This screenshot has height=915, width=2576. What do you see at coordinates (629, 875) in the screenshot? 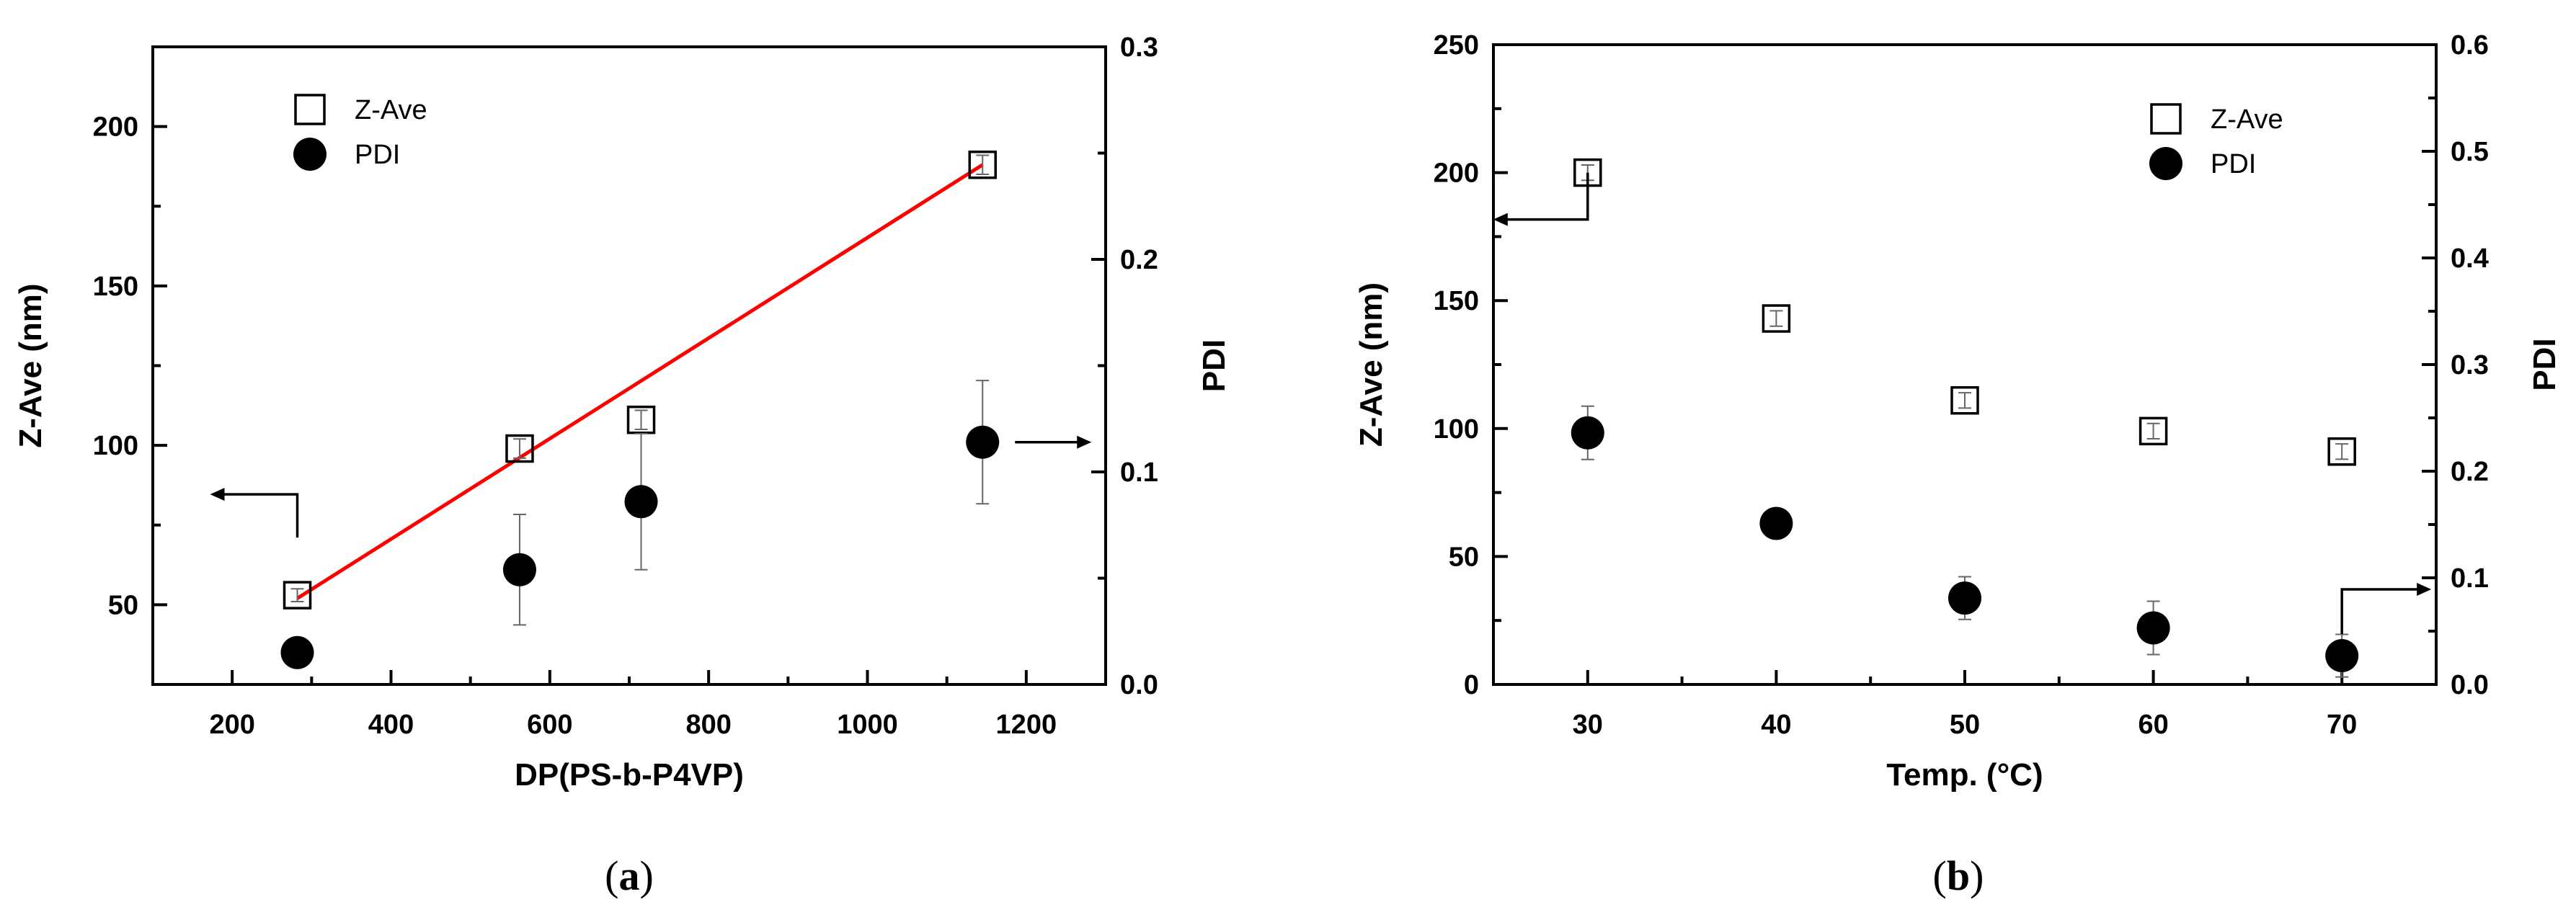
I see `panel-caption: (a)` at bounding box center [629, 875].